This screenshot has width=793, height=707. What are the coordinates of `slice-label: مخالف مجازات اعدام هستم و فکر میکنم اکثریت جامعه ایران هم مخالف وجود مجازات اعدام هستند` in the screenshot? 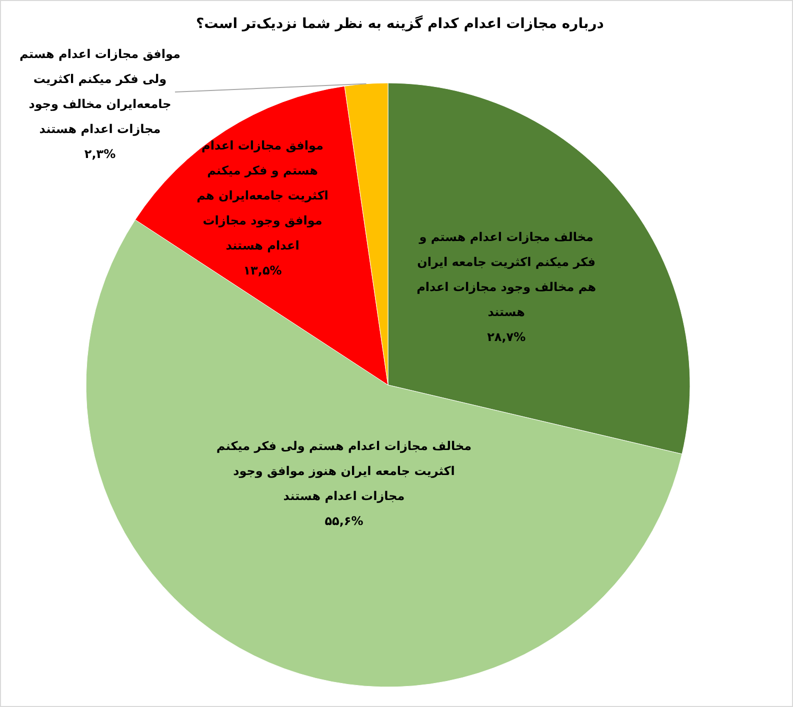 It's located at (506, 275).